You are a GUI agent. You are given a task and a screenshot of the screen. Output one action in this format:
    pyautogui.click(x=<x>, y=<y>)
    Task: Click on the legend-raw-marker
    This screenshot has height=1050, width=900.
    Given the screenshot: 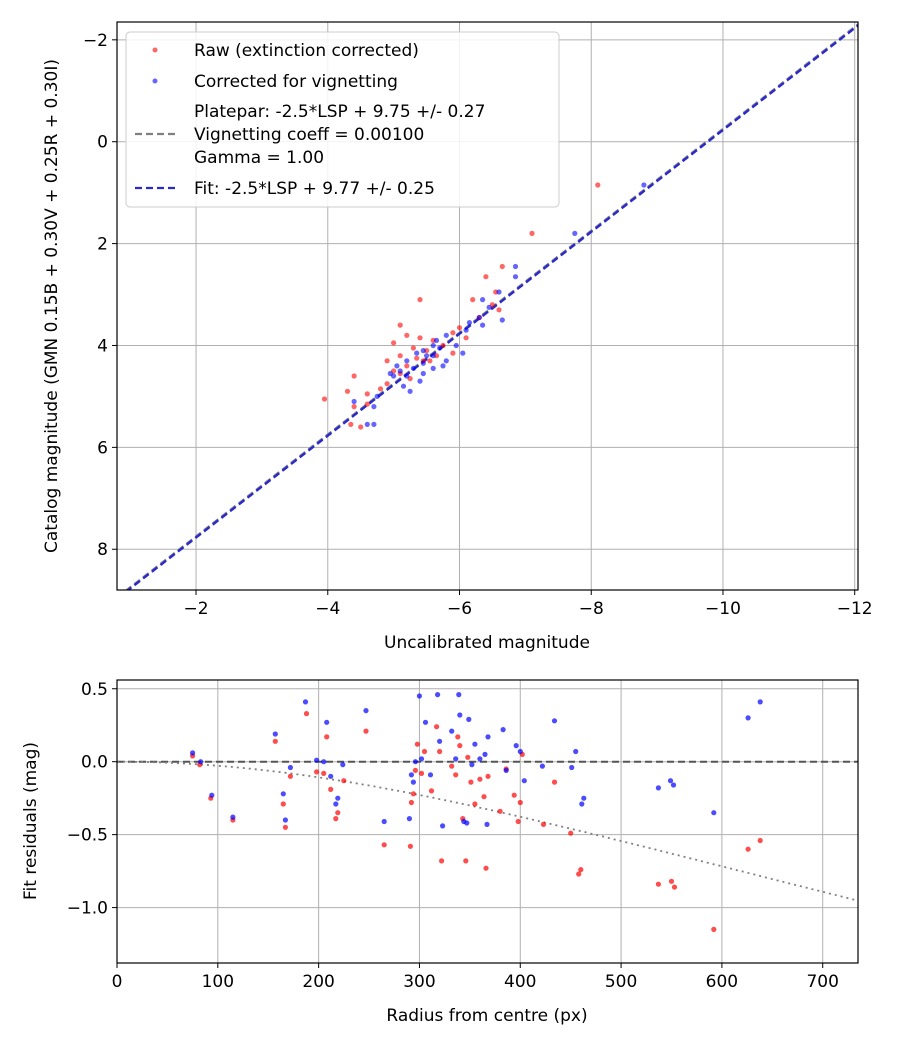 What is the action you would take?
    pyautogui.click(x=155, y=50)
    